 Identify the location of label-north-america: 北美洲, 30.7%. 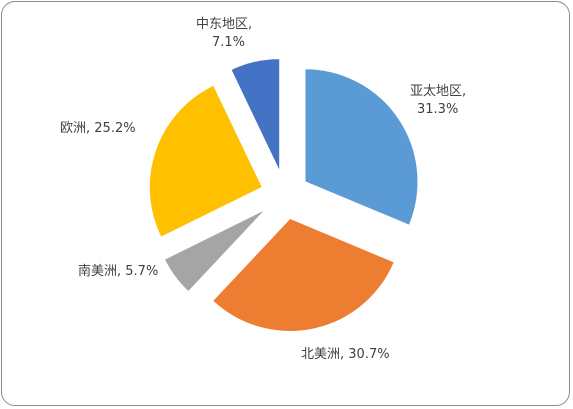
(345, 354).